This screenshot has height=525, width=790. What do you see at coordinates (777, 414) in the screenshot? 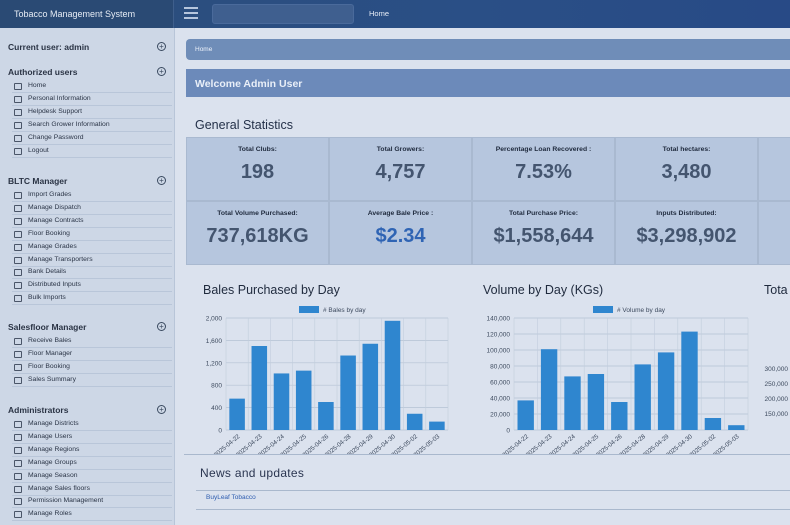
I see `y-tick-label: 150,000` at bounding box center [777, 414].